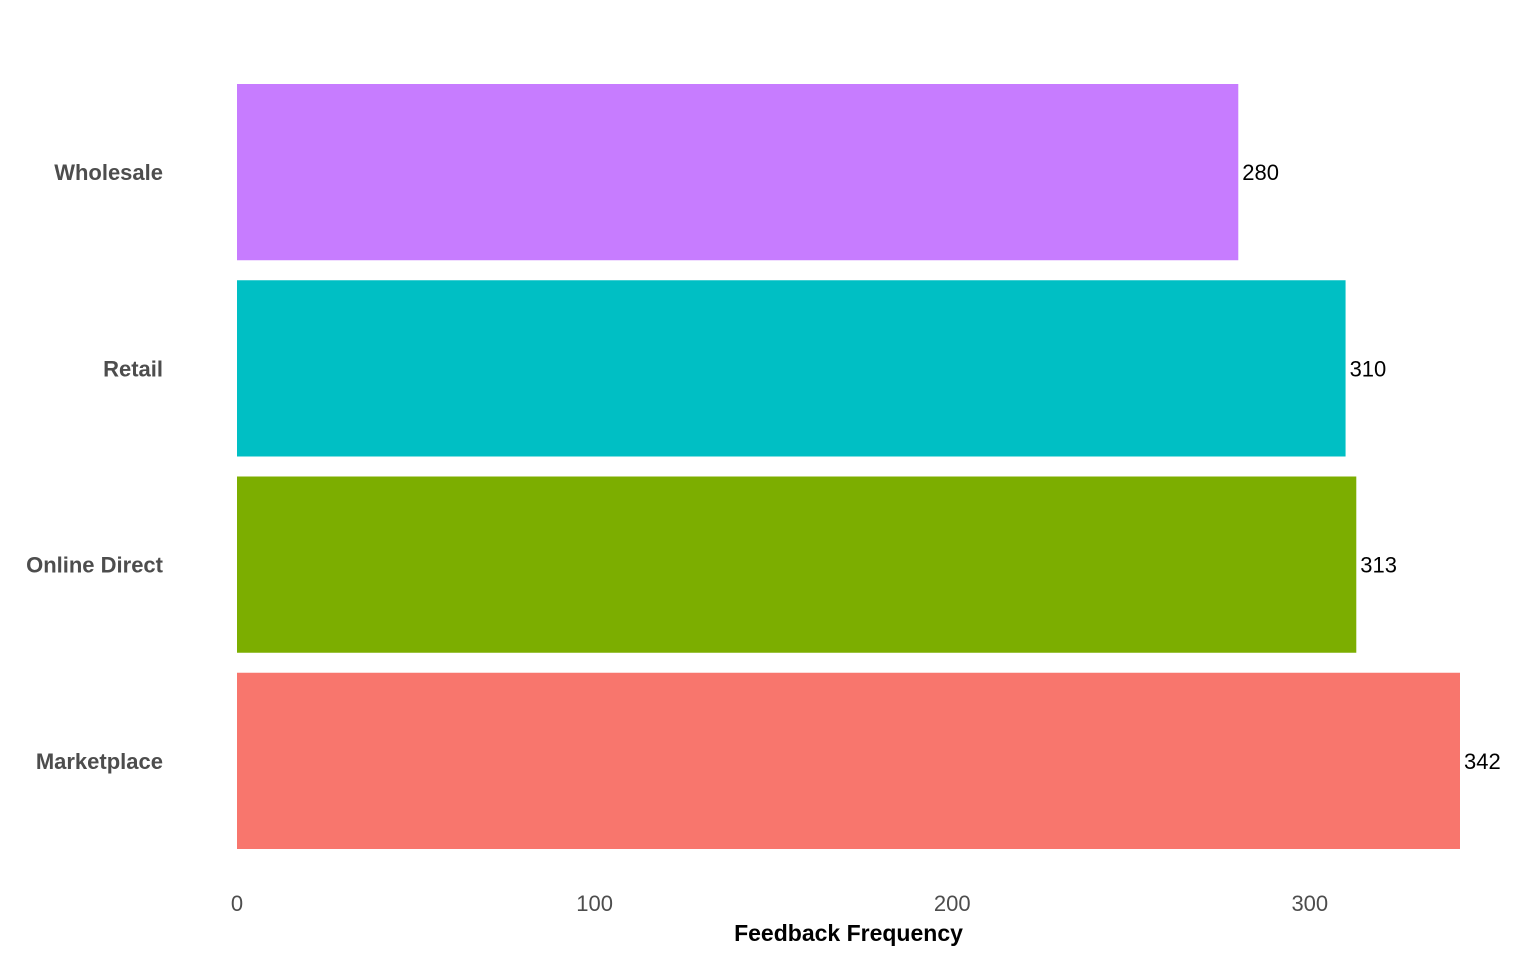 The image size is (1536, 960). I want to click on category-labels: Marketplace Online Direct Retail Wholesale, so click(95, 467).